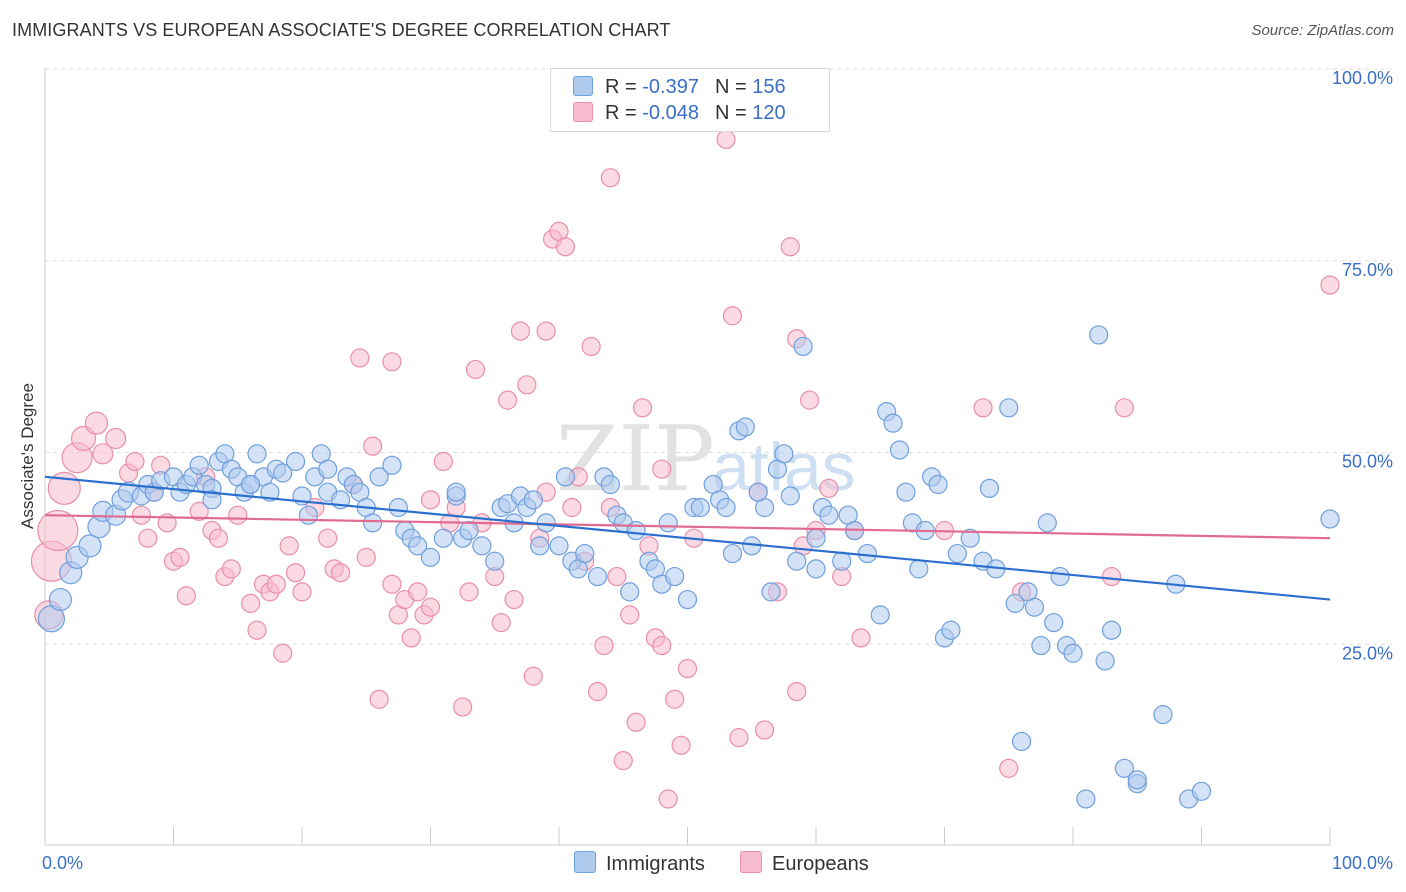 The image size is (1406, 892). I want to click on y-tick-label: 100.0%, so click(1362, 78).